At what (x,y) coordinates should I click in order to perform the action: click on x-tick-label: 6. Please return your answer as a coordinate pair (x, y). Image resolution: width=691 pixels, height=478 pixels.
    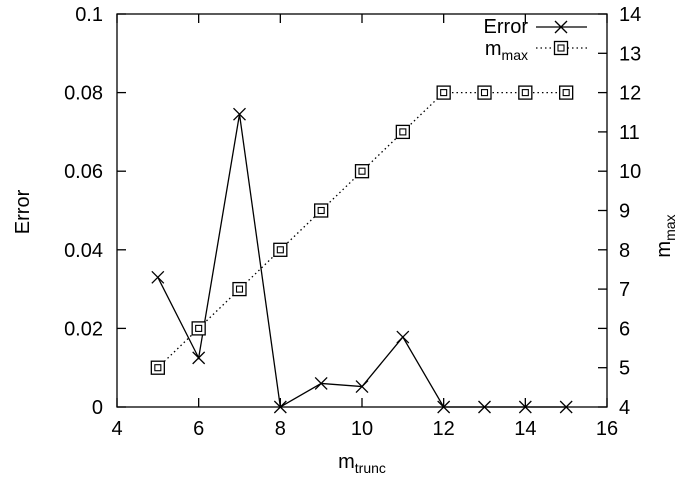
    Looking at the image, I should click on (198, 429).